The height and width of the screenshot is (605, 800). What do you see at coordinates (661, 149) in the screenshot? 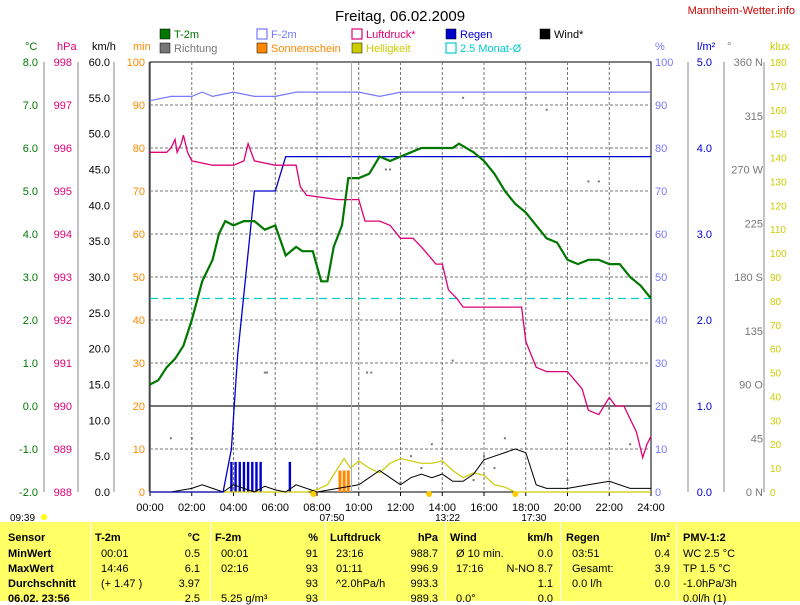
I see `tick-label-pct: 80` at bounding box center [661, 149].